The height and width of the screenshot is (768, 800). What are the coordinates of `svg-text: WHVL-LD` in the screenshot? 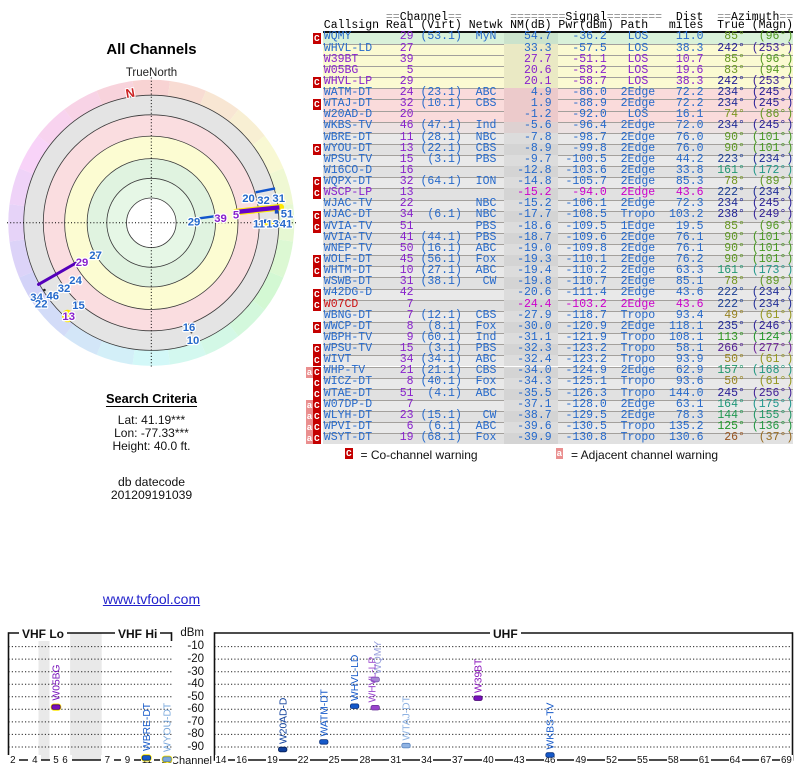 It's located at (355, 678).